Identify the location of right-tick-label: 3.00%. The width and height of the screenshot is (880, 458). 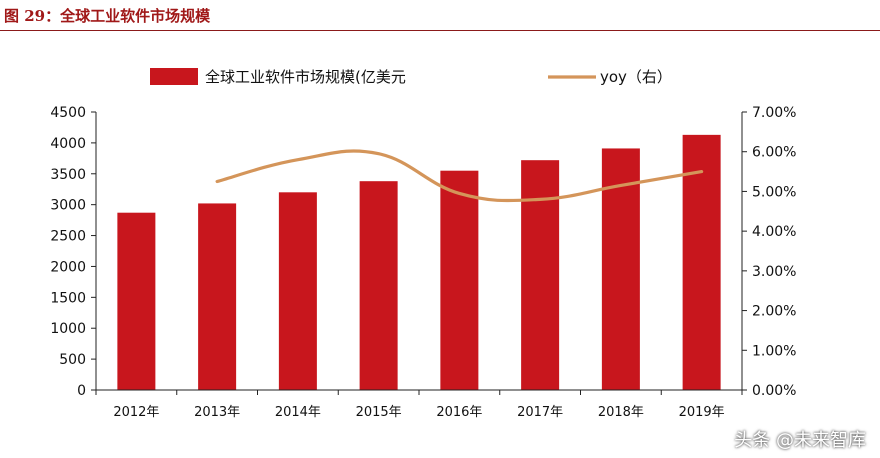
(774, 272).